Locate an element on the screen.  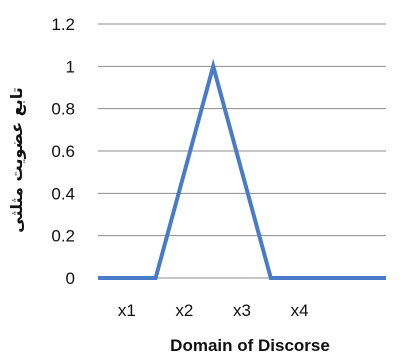
x-tick-label: x2 is located at coordinates (184, 310).